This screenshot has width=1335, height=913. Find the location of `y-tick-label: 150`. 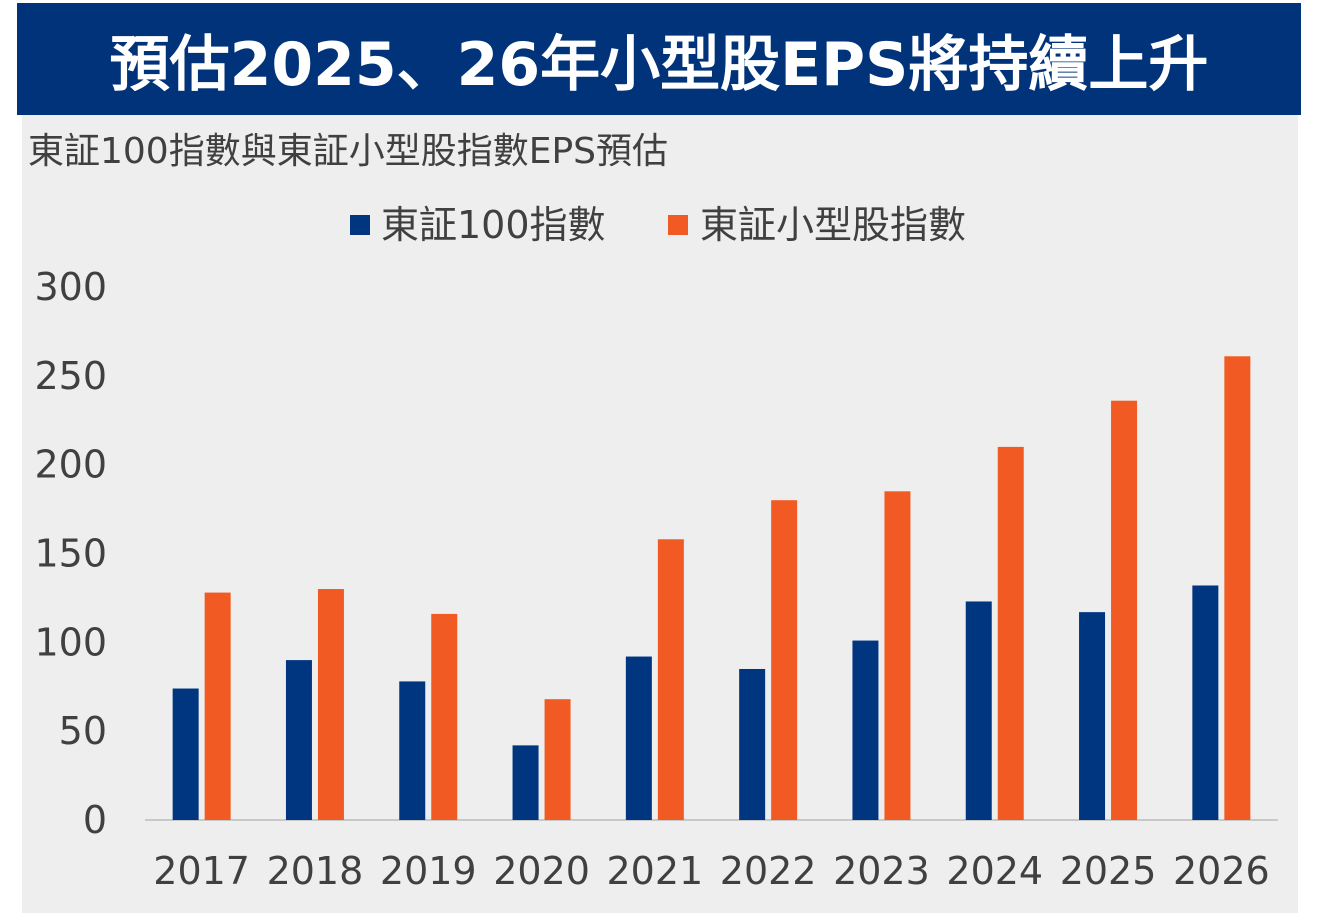

y-tick-label: 150 is located at coordinates (70, 554).